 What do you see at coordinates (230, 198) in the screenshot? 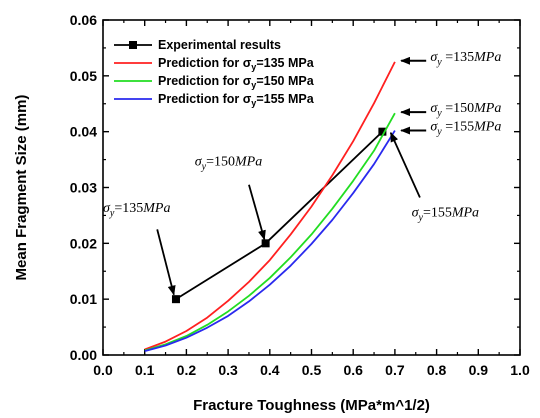
I see `annotation-1: σy=150MPa` at bounding box center [230, 198].